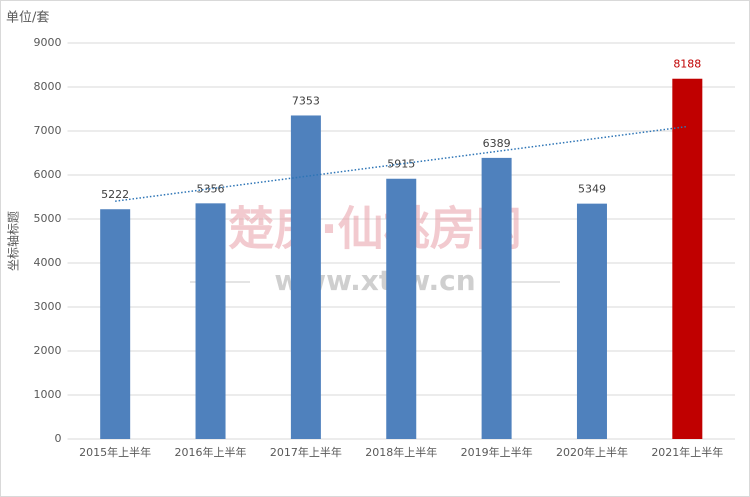  I want to click on unit-label: 单位/套, so click(27, 18).